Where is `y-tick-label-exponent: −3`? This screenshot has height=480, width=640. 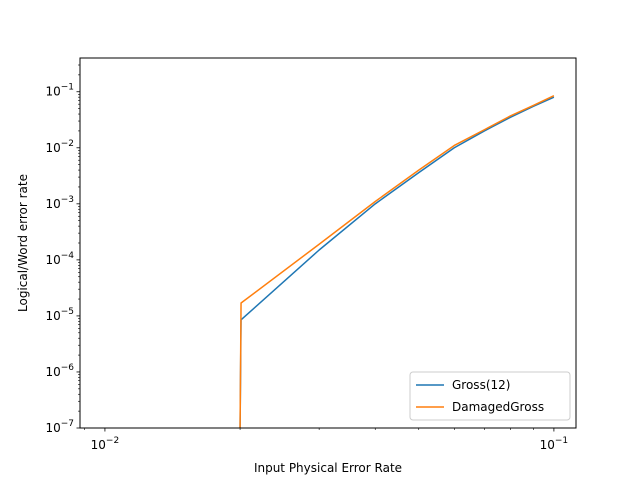
y-tick-label-exponent: −3 is located at coordinates (67, 200).